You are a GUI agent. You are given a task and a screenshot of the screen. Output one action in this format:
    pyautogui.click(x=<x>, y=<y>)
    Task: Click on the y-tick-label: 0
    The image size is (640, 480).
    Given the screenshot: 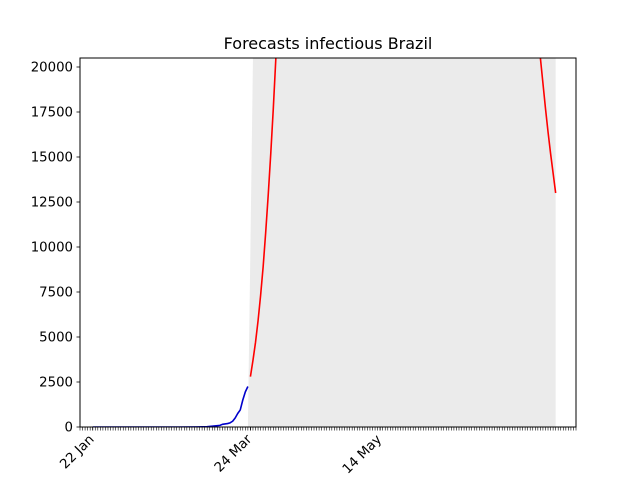 What is the action you would take?
    pyautogui.click(x=69, y=428)
    